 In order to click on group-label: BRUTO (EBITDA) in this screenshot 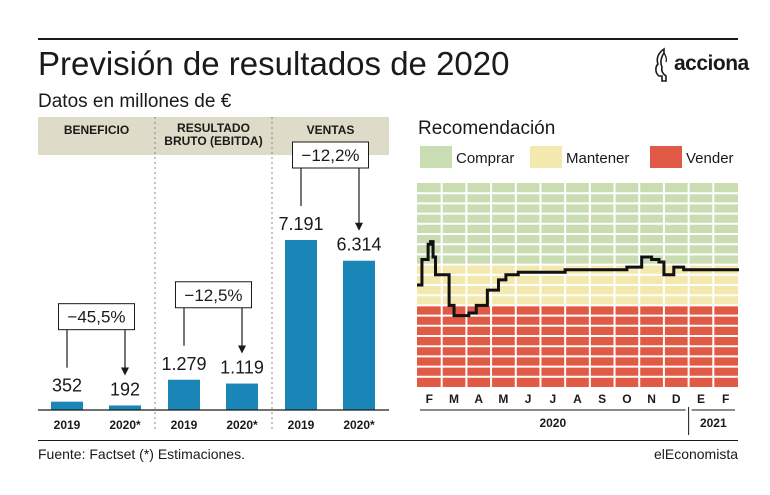, I will do `click(213, 141)`.